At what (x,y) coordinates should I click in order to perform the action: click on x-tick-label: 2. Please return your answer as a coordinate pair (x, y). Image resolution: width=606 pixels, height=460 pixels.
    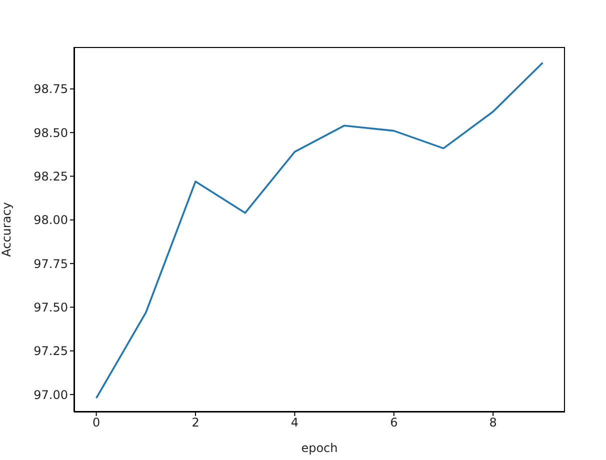
    Looking at the image, I should click on (196, 423).